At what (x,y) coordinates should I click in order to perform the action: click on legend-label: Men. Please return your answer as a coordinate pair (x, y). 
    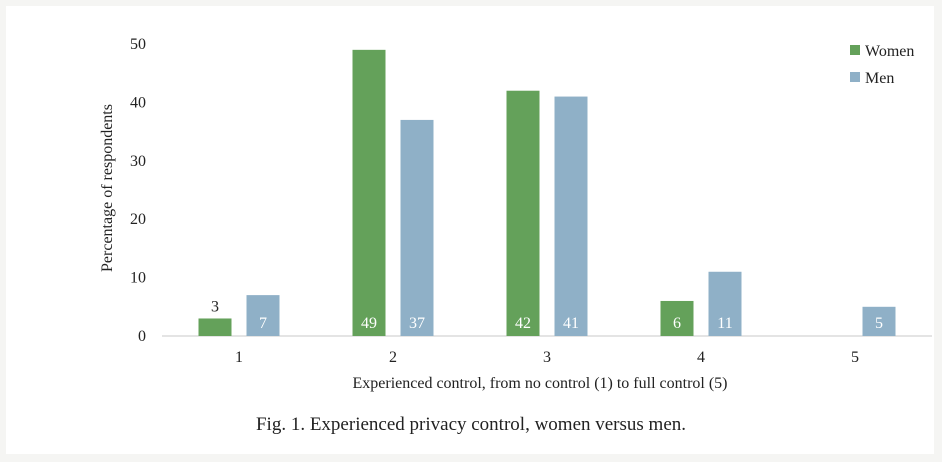
    Looking at the image, I should click on (879, 78).